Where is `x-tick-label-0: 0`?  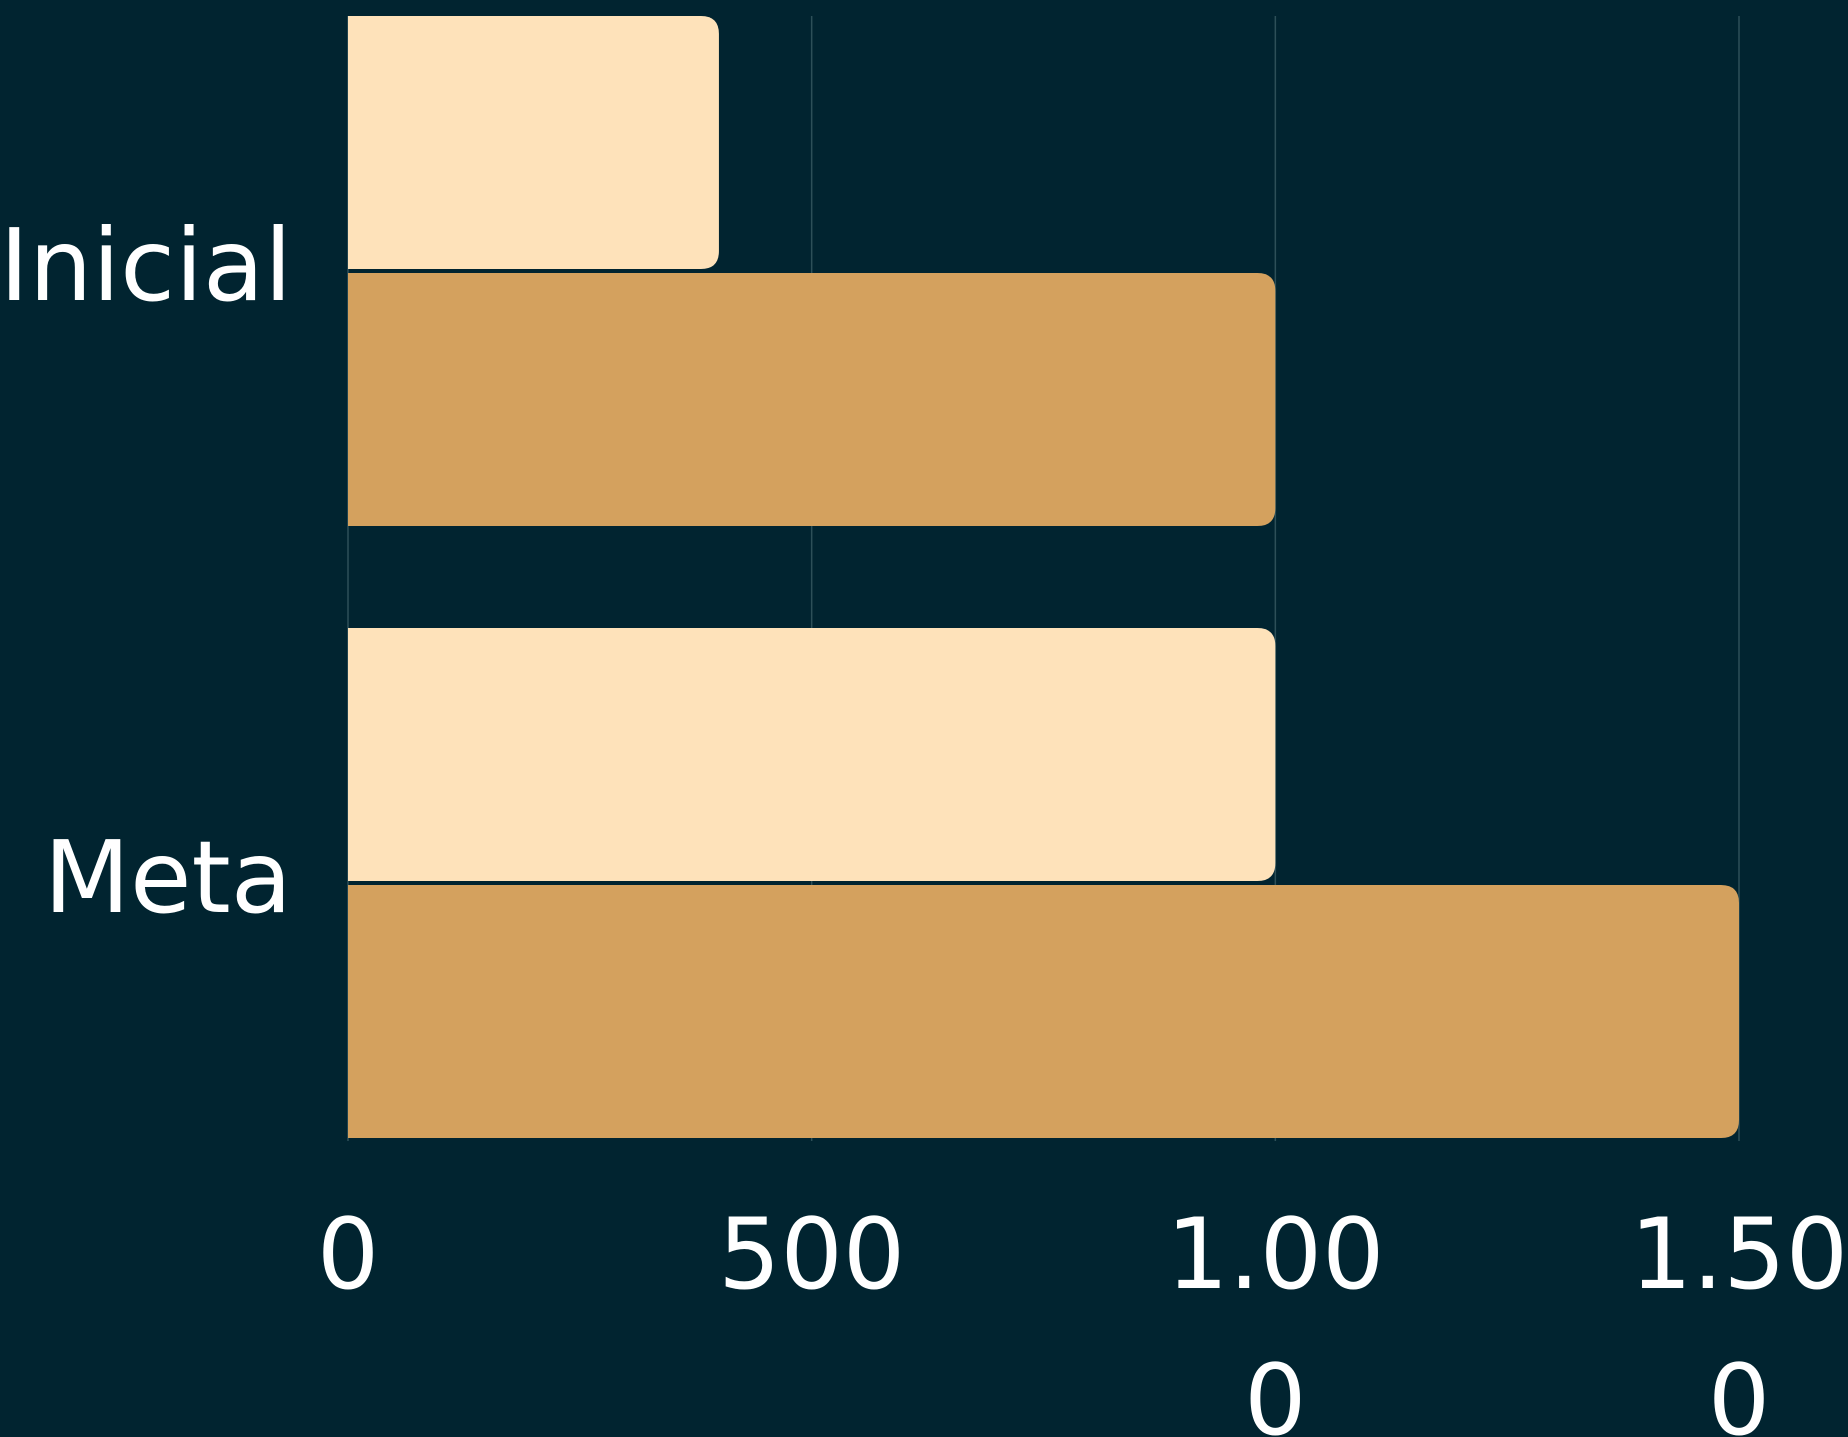
x-tick-label-0: 0 is located at coordinates (348, 1255).